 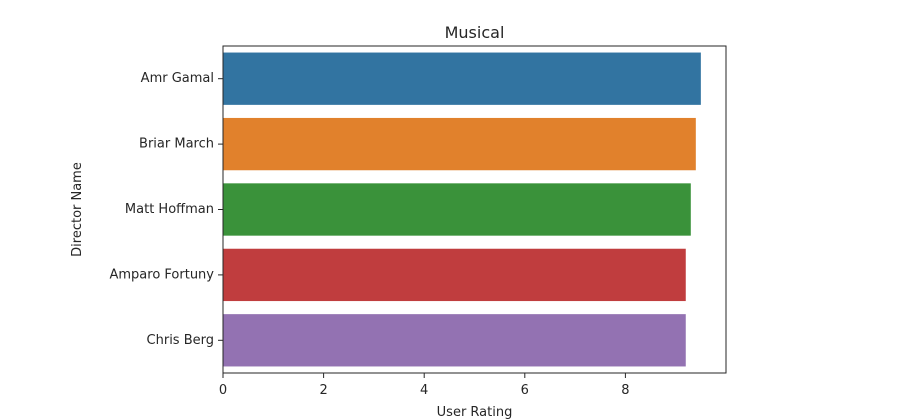 What do you see at coordinates (169, 209) in the screenshot?
I see `y-tick-label: Matt Hoffman` at bounding box center [169, 209].